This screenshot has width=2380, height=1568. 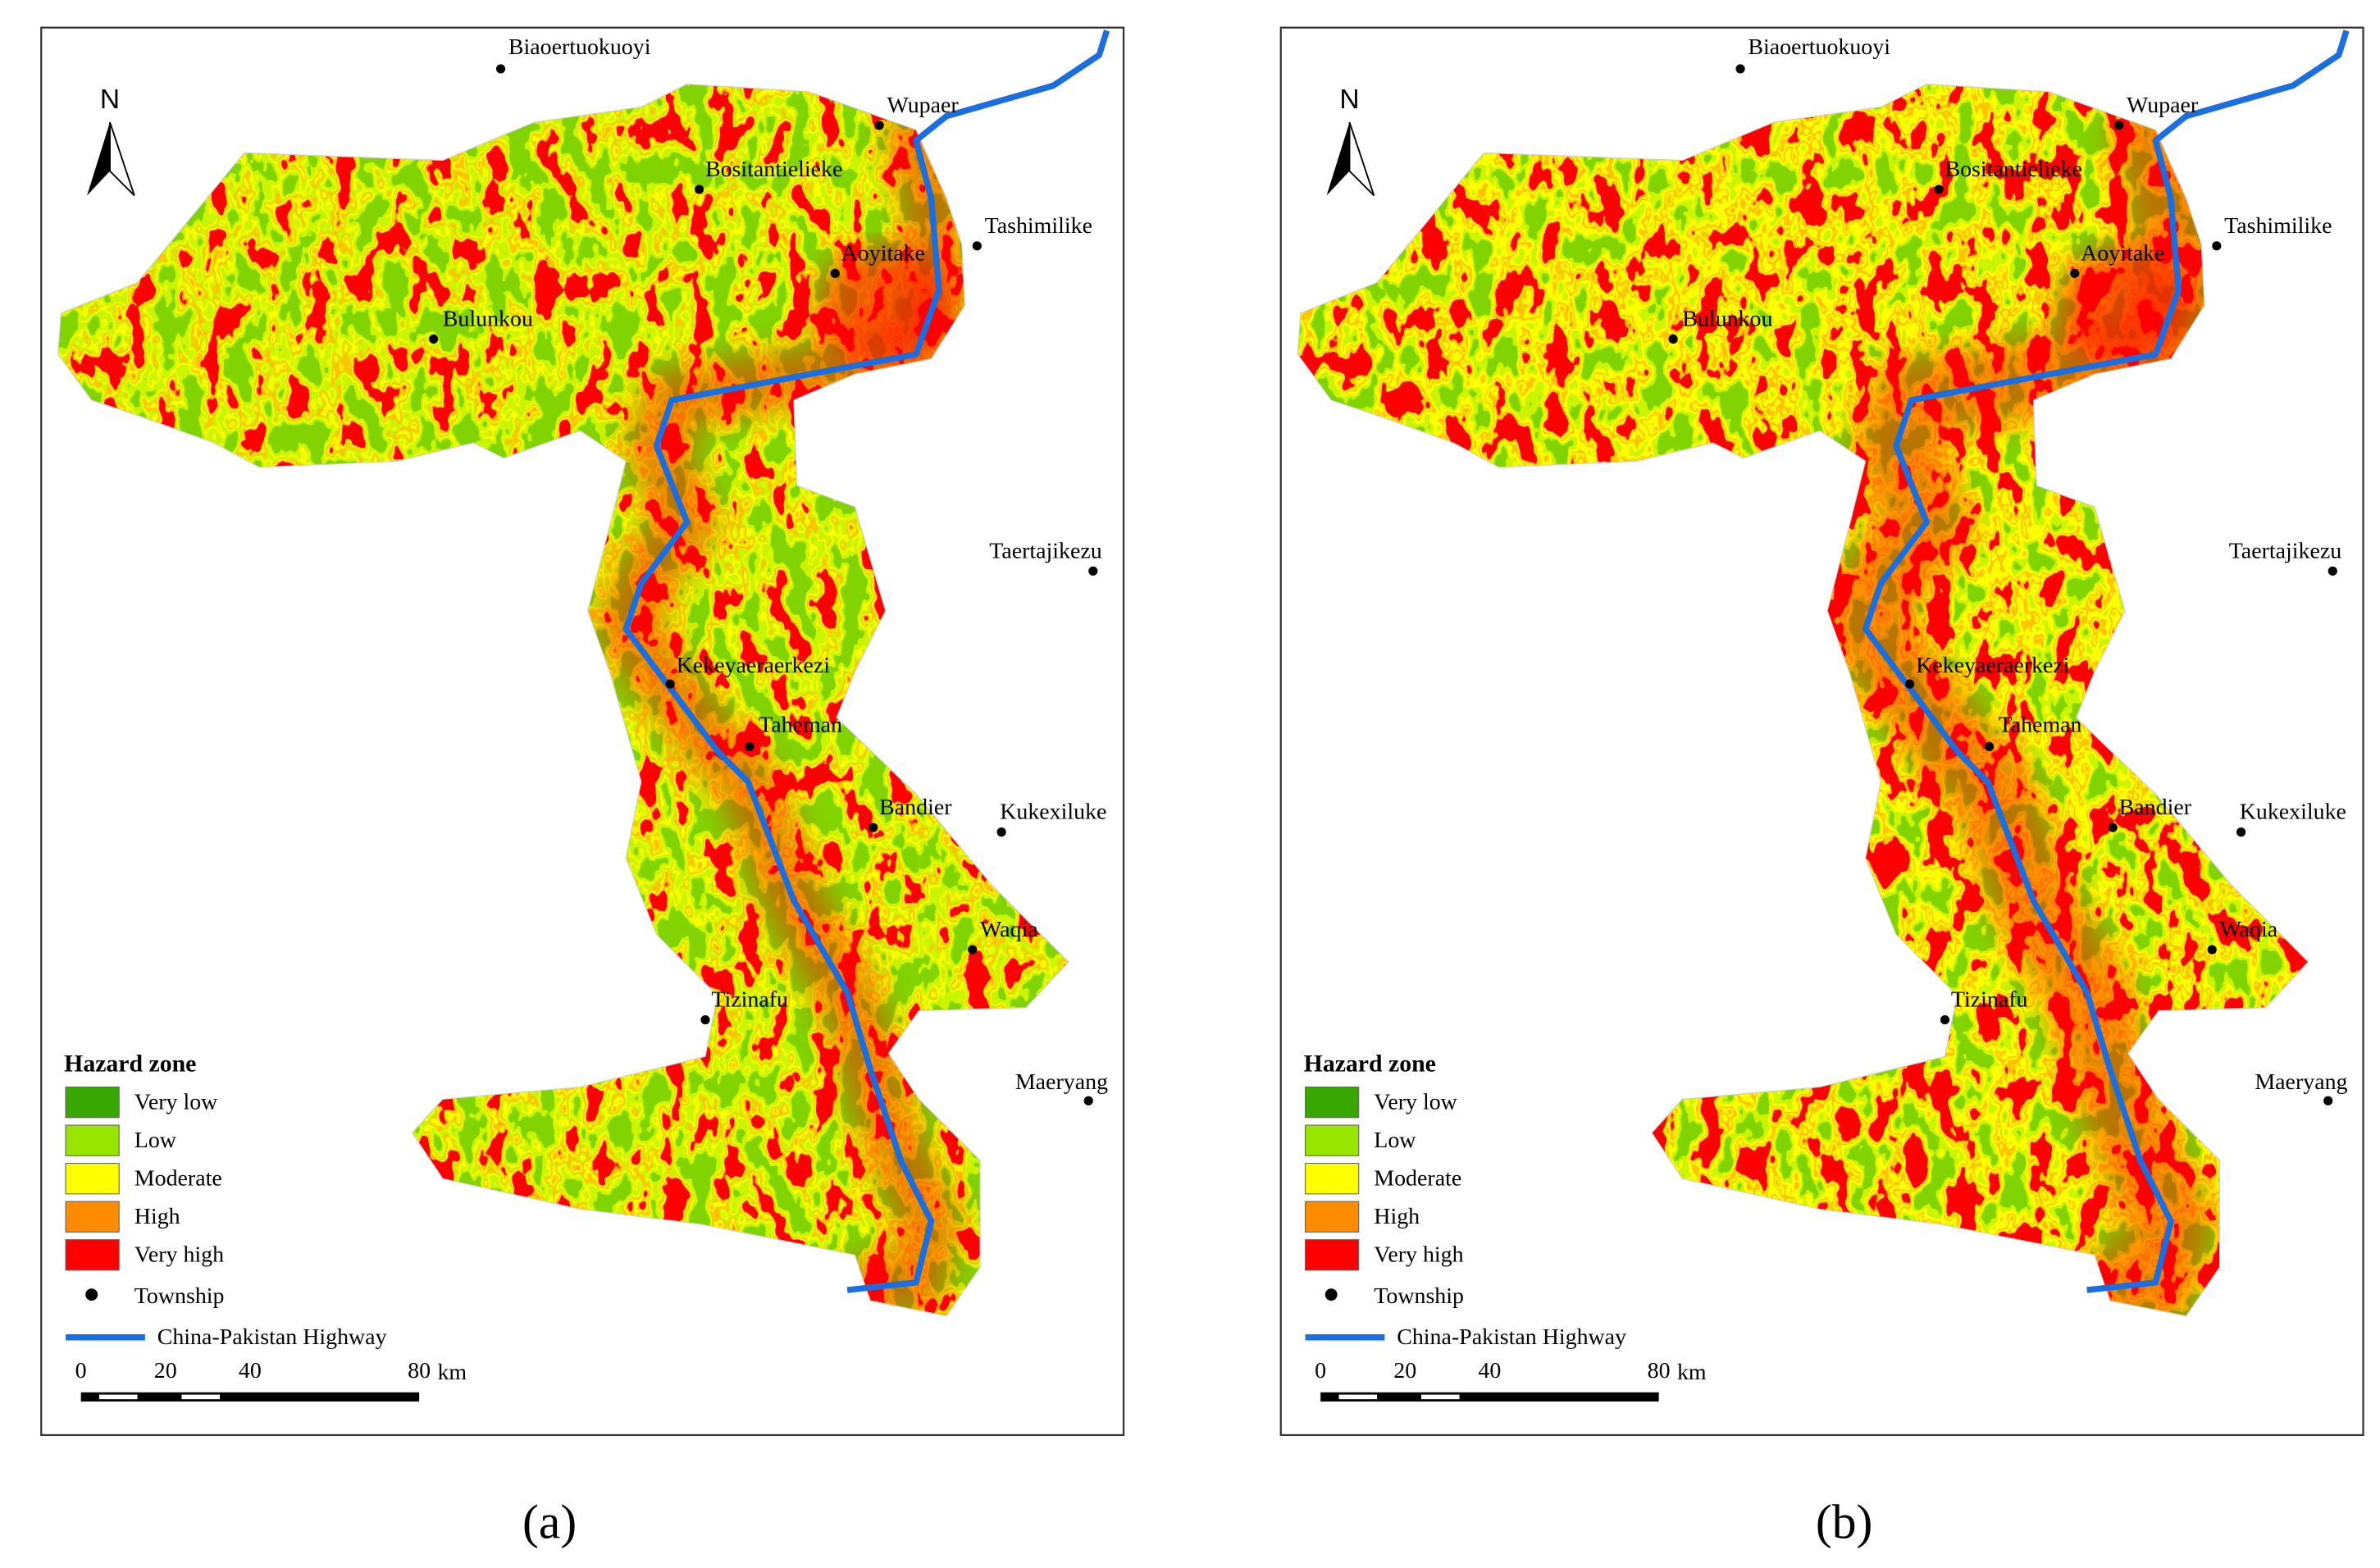 I want to click on township-label: Tashimilike, so click(x=1039, y=226).